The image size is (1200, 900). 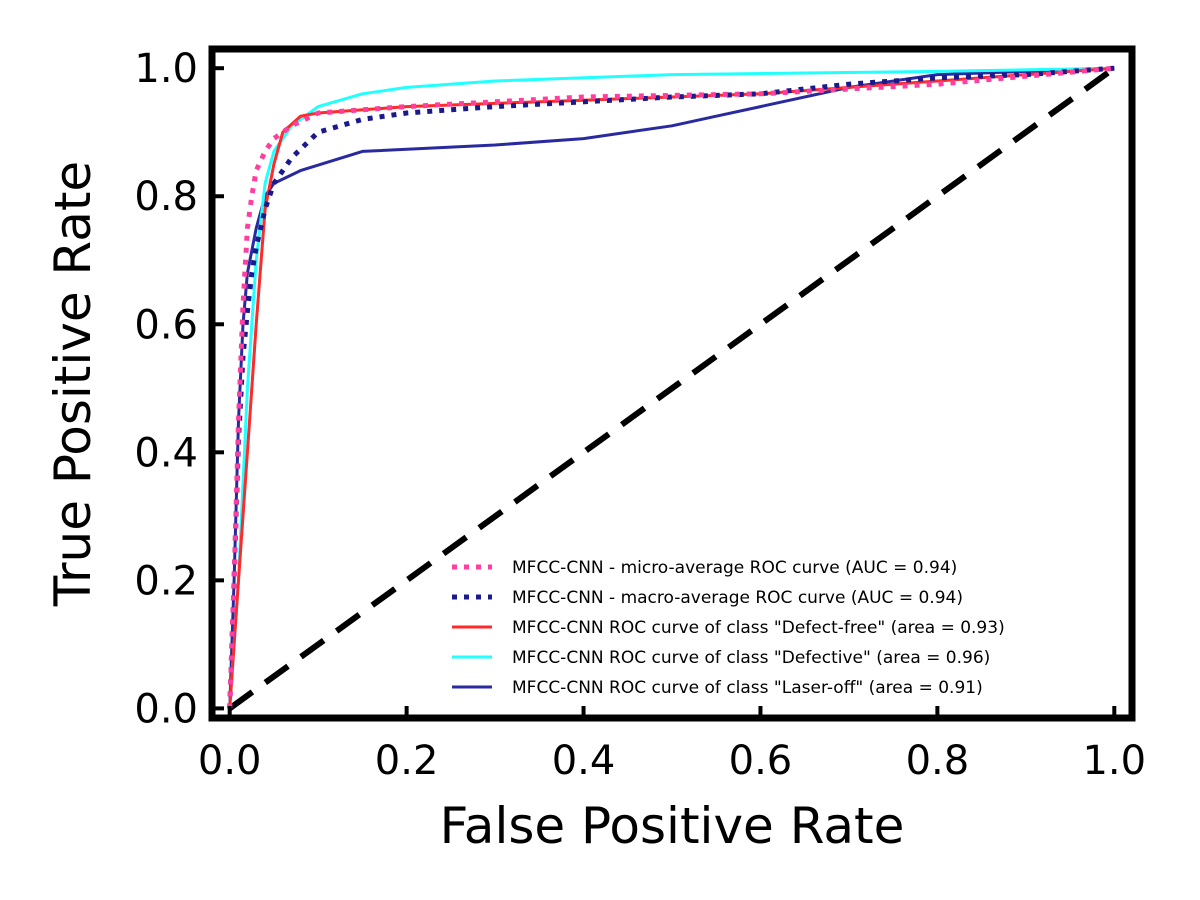 I want to click on y-axis-label: True Positive Rate, so click(x=73, y=384).